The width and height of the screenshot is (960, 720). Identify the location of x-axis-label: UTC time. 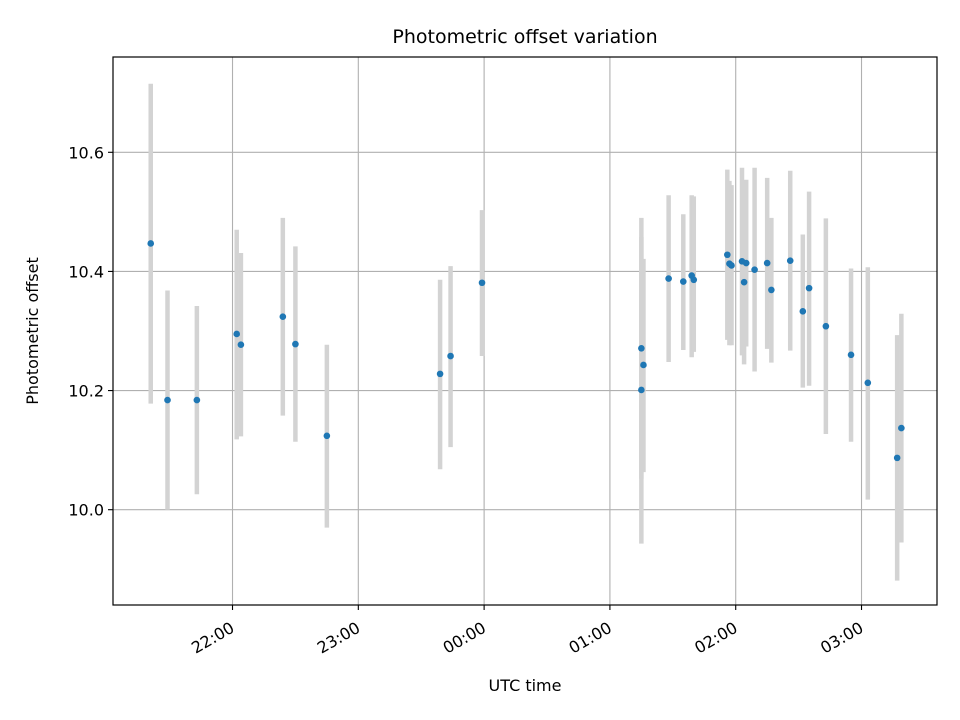
(525, 685).